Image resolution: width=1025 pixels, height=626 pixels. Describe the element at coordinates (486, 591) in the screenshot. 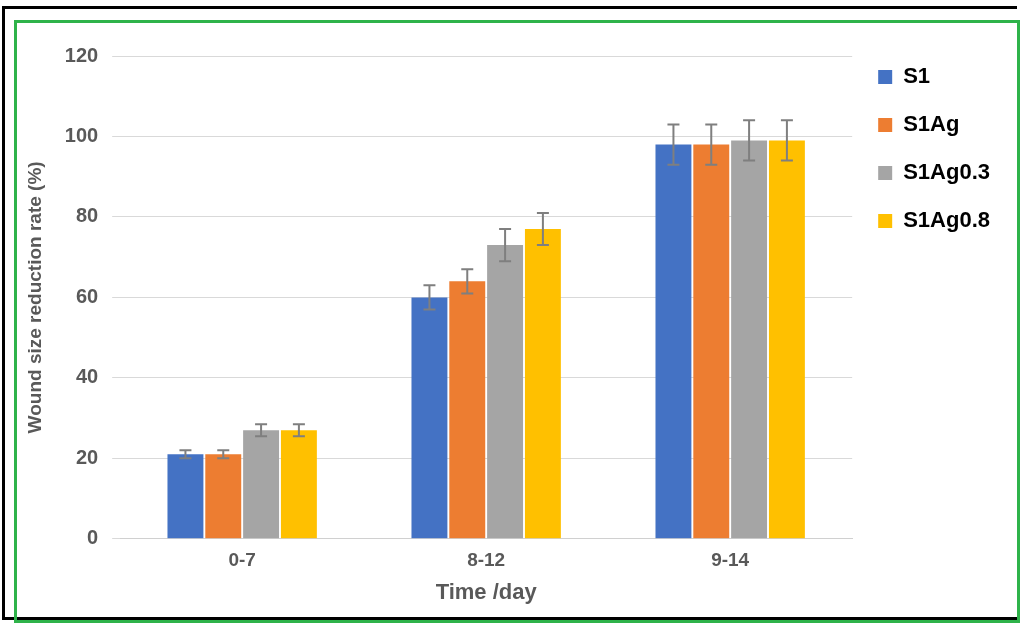

I see `x-axis-title: Time /day` at that location.